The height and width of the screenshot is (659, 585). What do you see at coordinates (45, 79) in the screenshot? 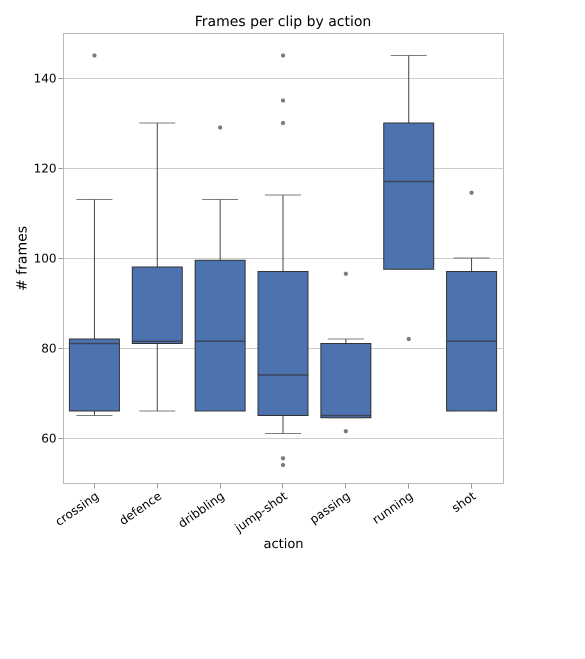
I see `y-tick-label: 140` at bounding box center [45, 79].